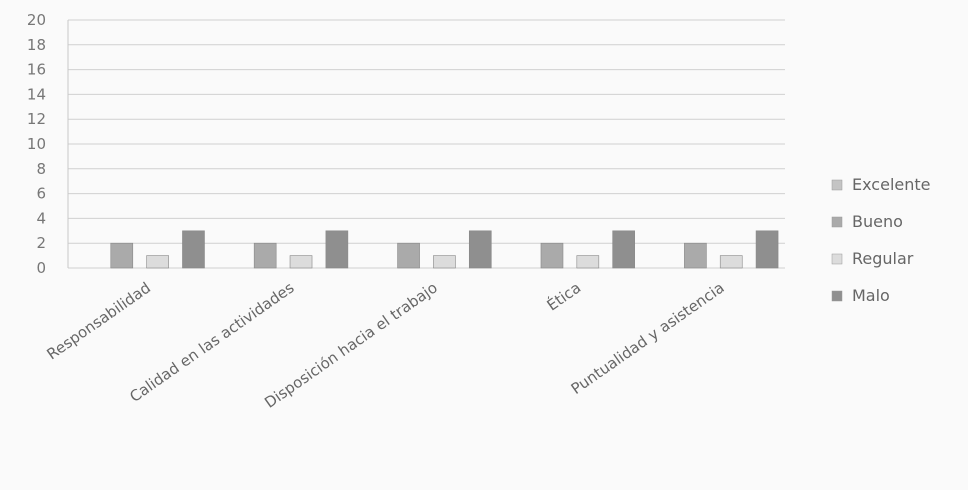 The height and width of the screenshot is (490, 968). What do you see at coordinates (877, 221) in the screenshot?
I see `legend-label: Bueno` at bounding box center [877, 221].